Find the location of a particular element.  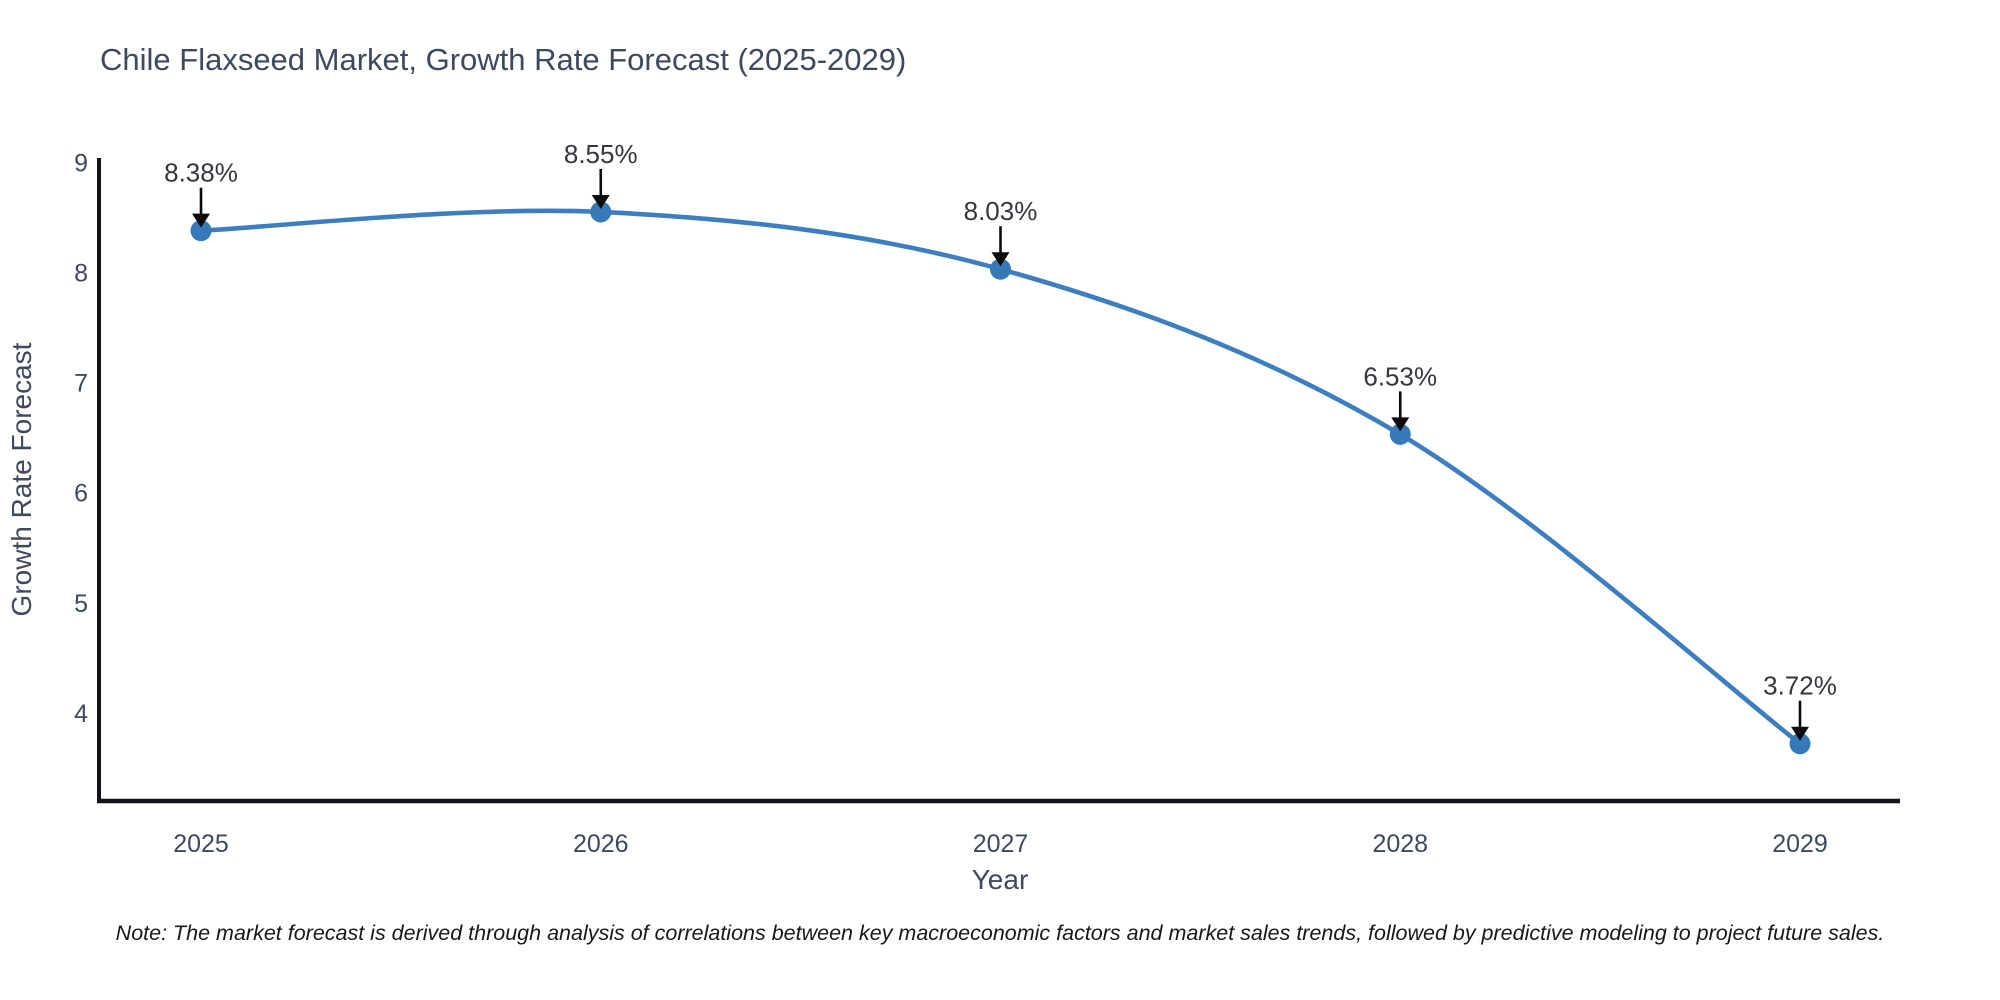

point-value-label: 6.53% is located at coordinates (1400, 376).